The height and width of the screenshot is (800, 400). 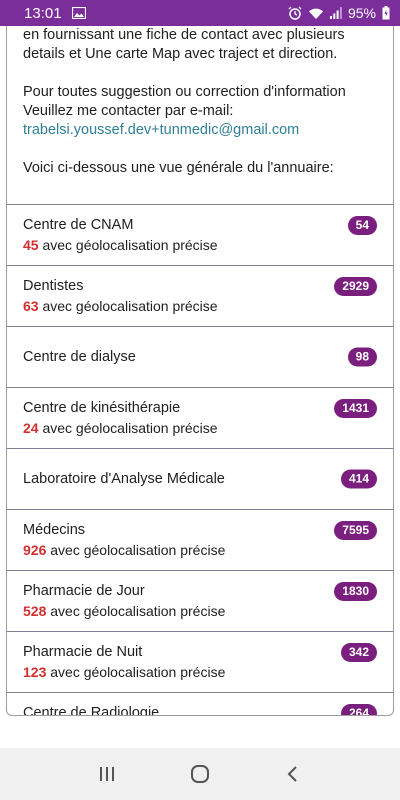 I want to click on back-icon, so click(x=292, y=774).